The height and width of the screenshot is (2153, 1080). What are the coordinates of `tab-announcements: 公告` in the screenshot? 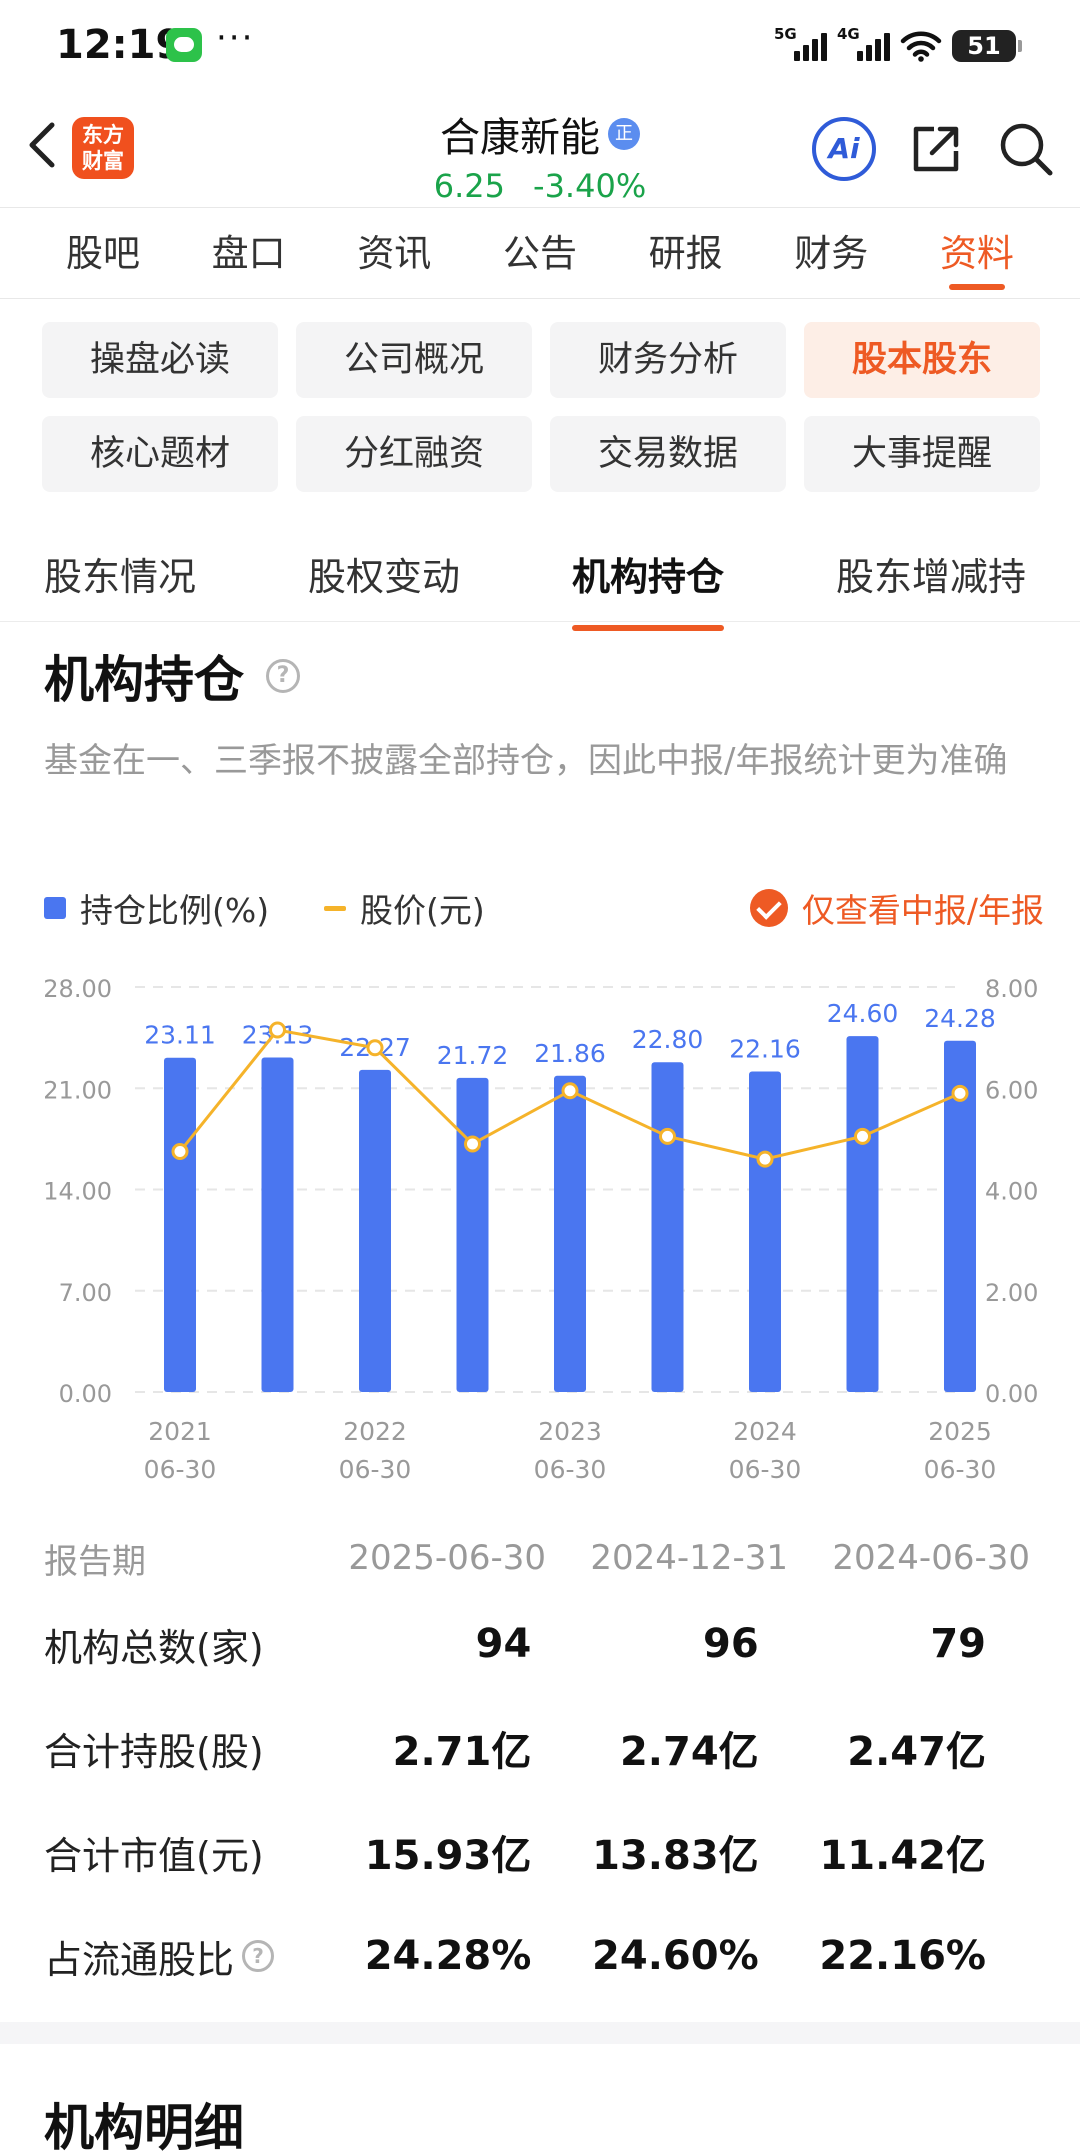 It's located at (539, 253).